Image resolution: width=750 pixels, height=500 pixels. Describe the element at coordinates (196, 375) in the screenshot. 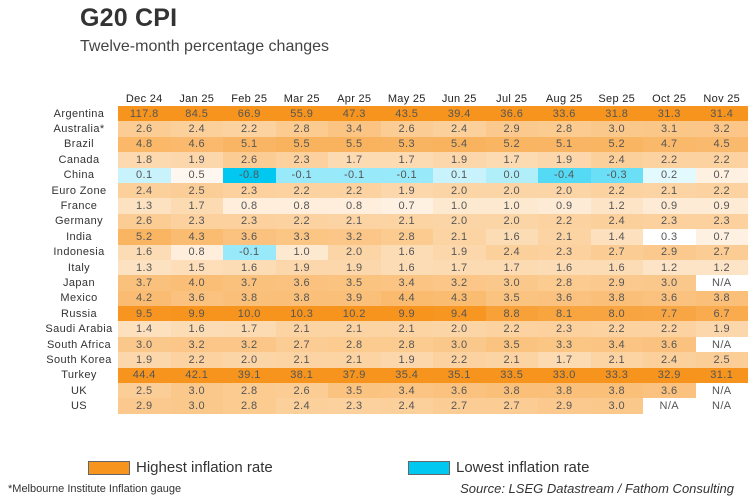

I see `heatmap-cell: 42.1` at that location.